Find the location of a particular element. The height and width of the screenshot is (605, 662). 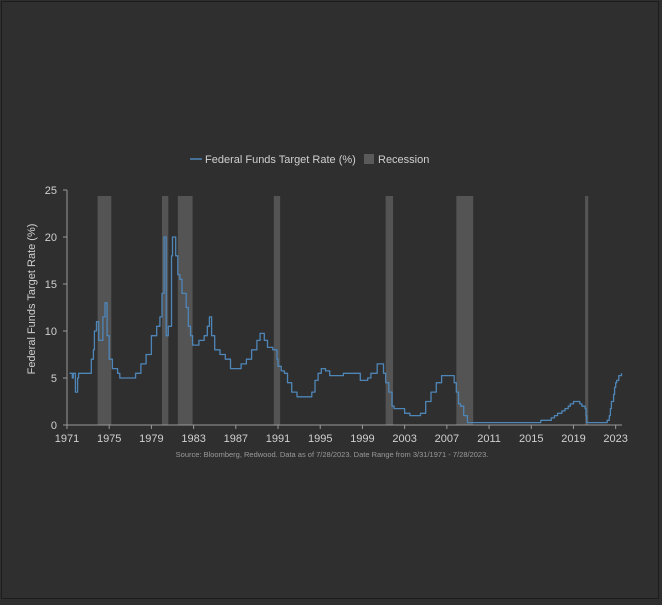

x-tick-label: 1999 is located at coordinates (362, 439).